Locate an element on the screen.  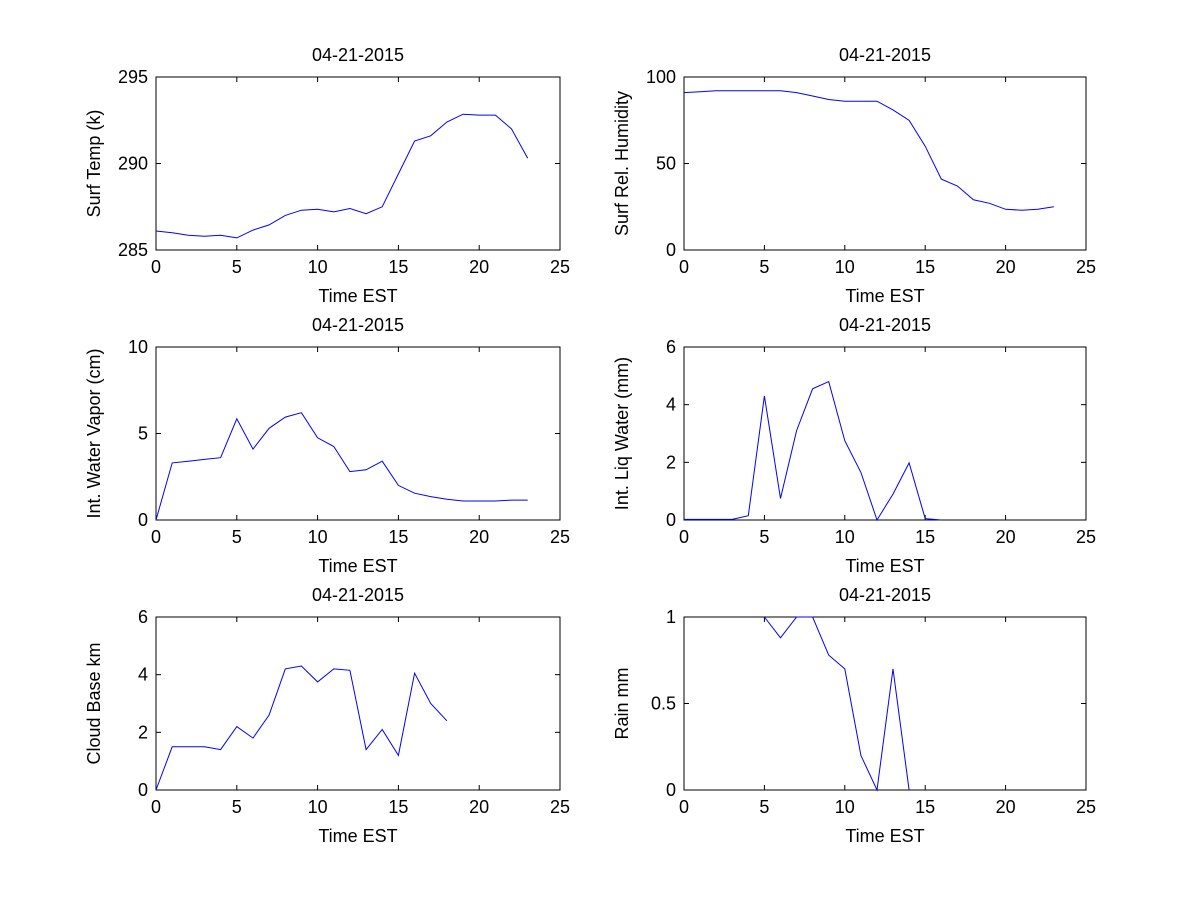
y-axis-label: Int. Water Vapor (cm) is located at coordinates (94, 433).